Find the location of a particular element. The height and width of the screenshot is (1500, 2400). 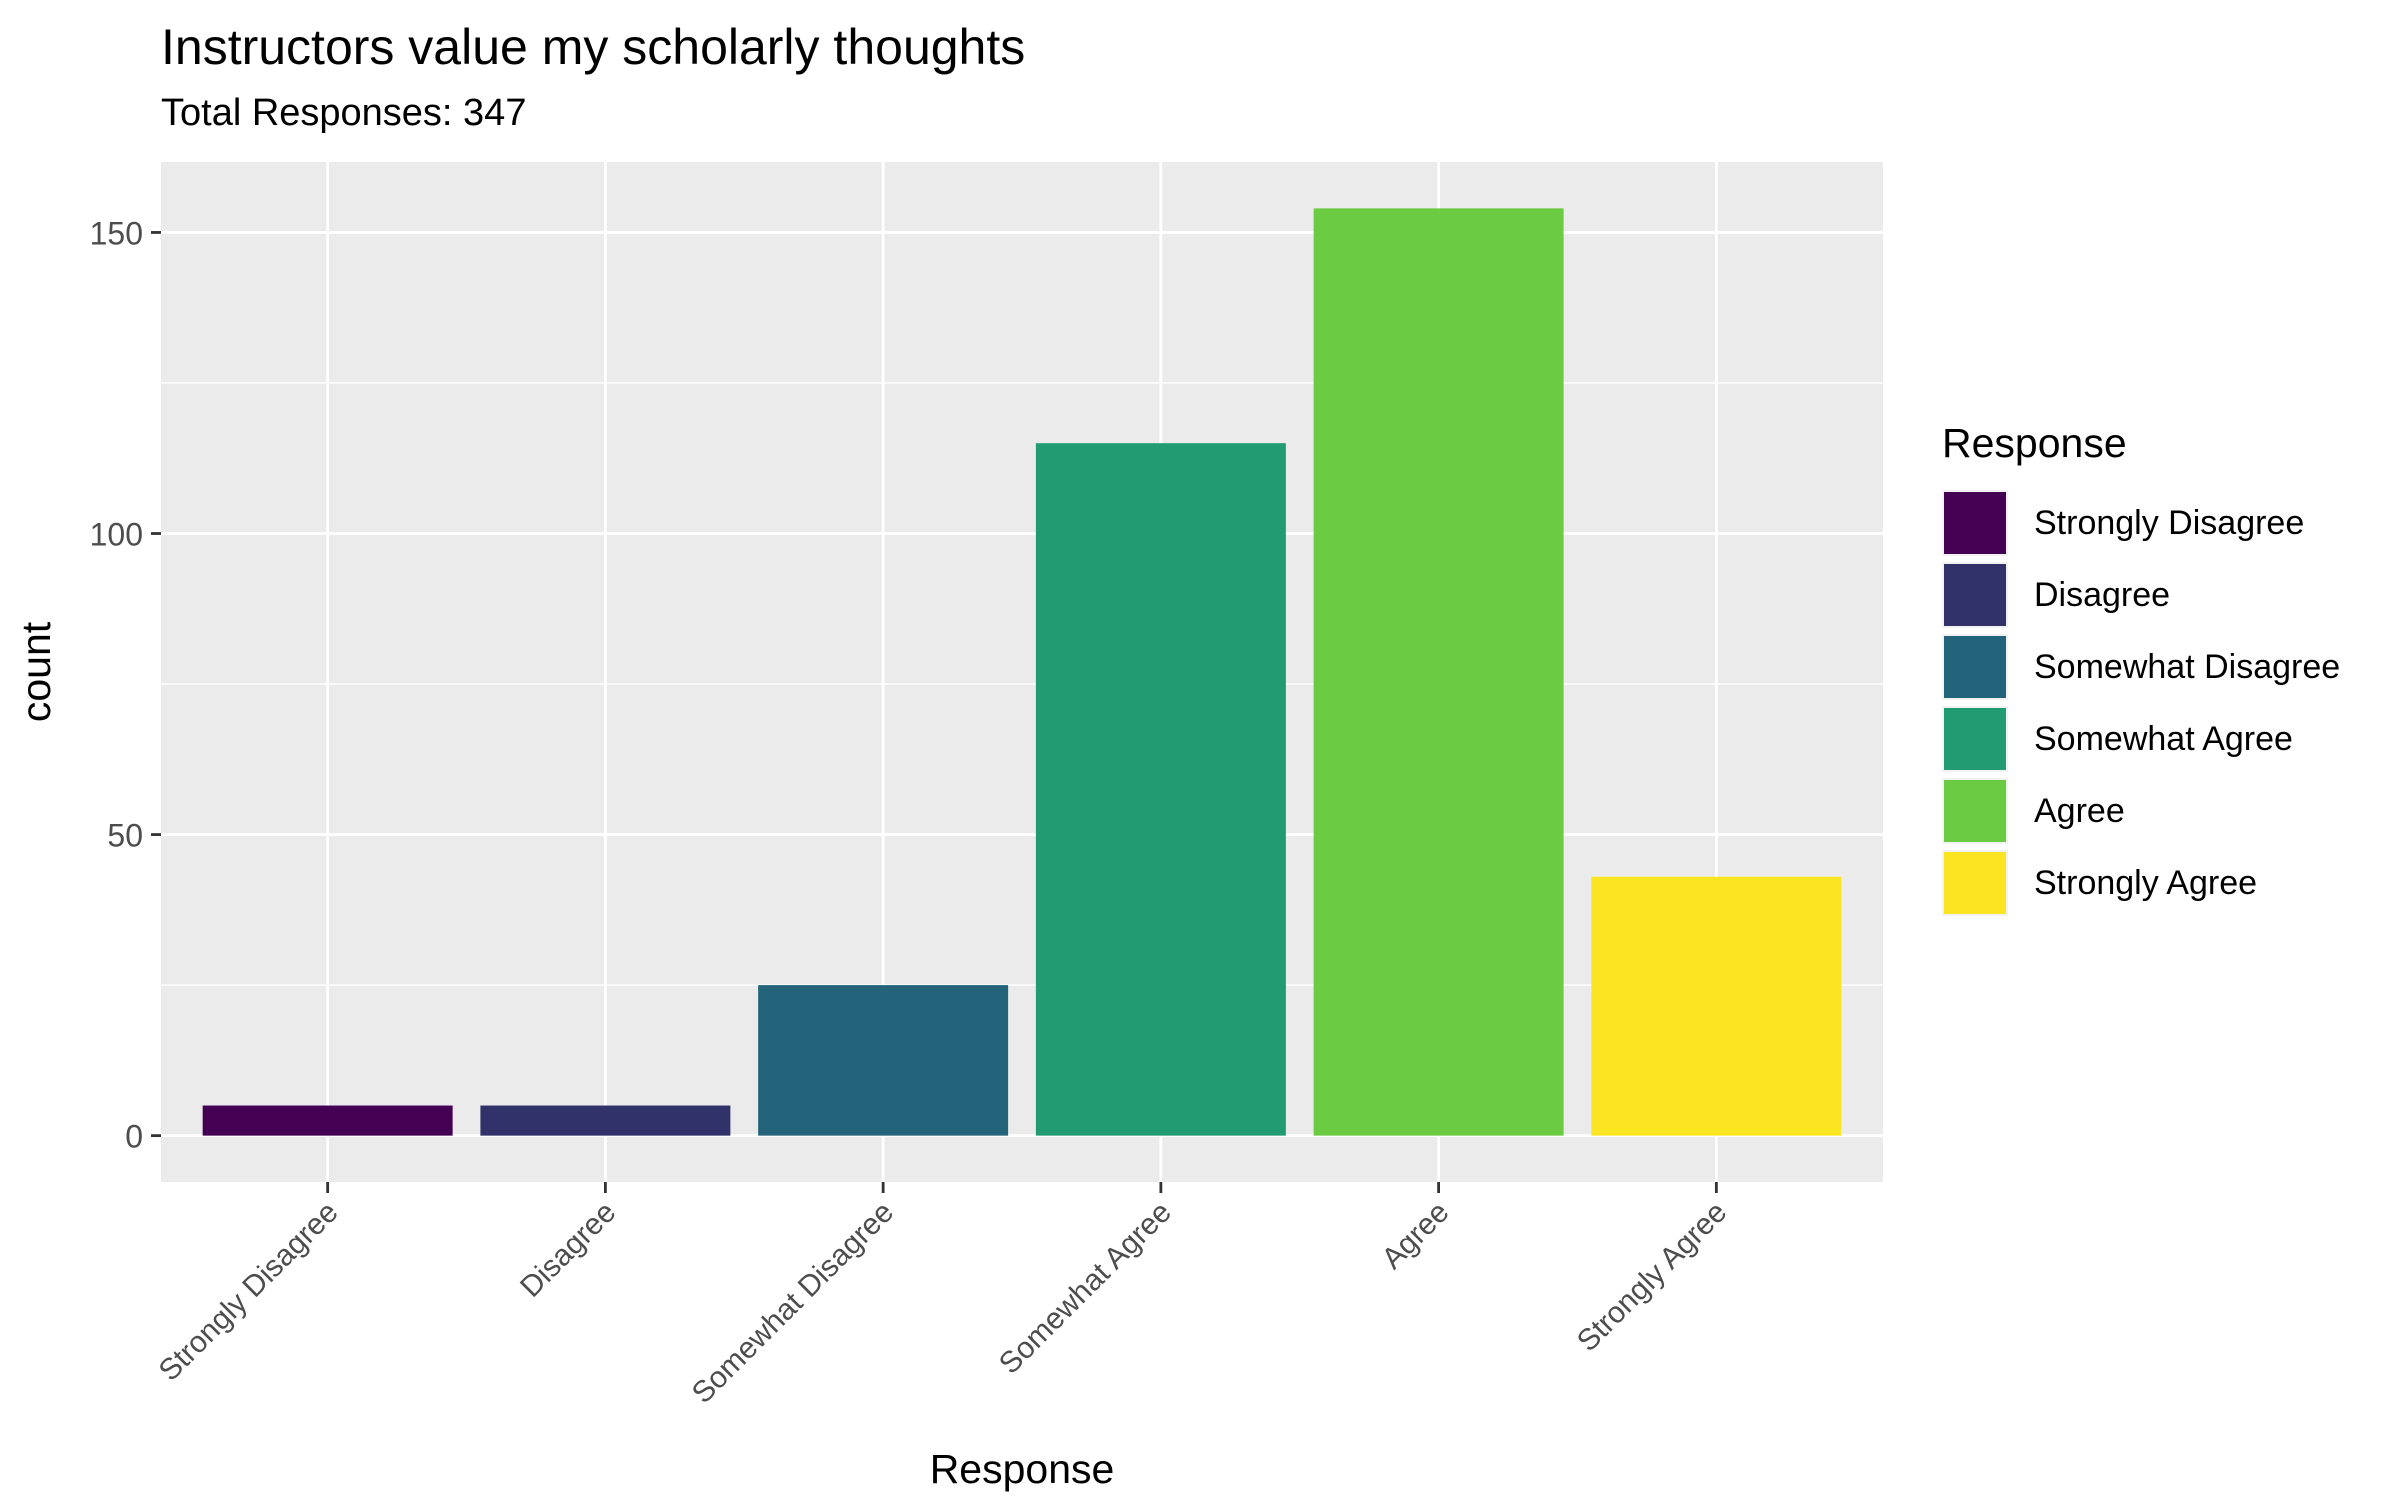

legend-item: Disagree is located at coordinates (2141, 595).